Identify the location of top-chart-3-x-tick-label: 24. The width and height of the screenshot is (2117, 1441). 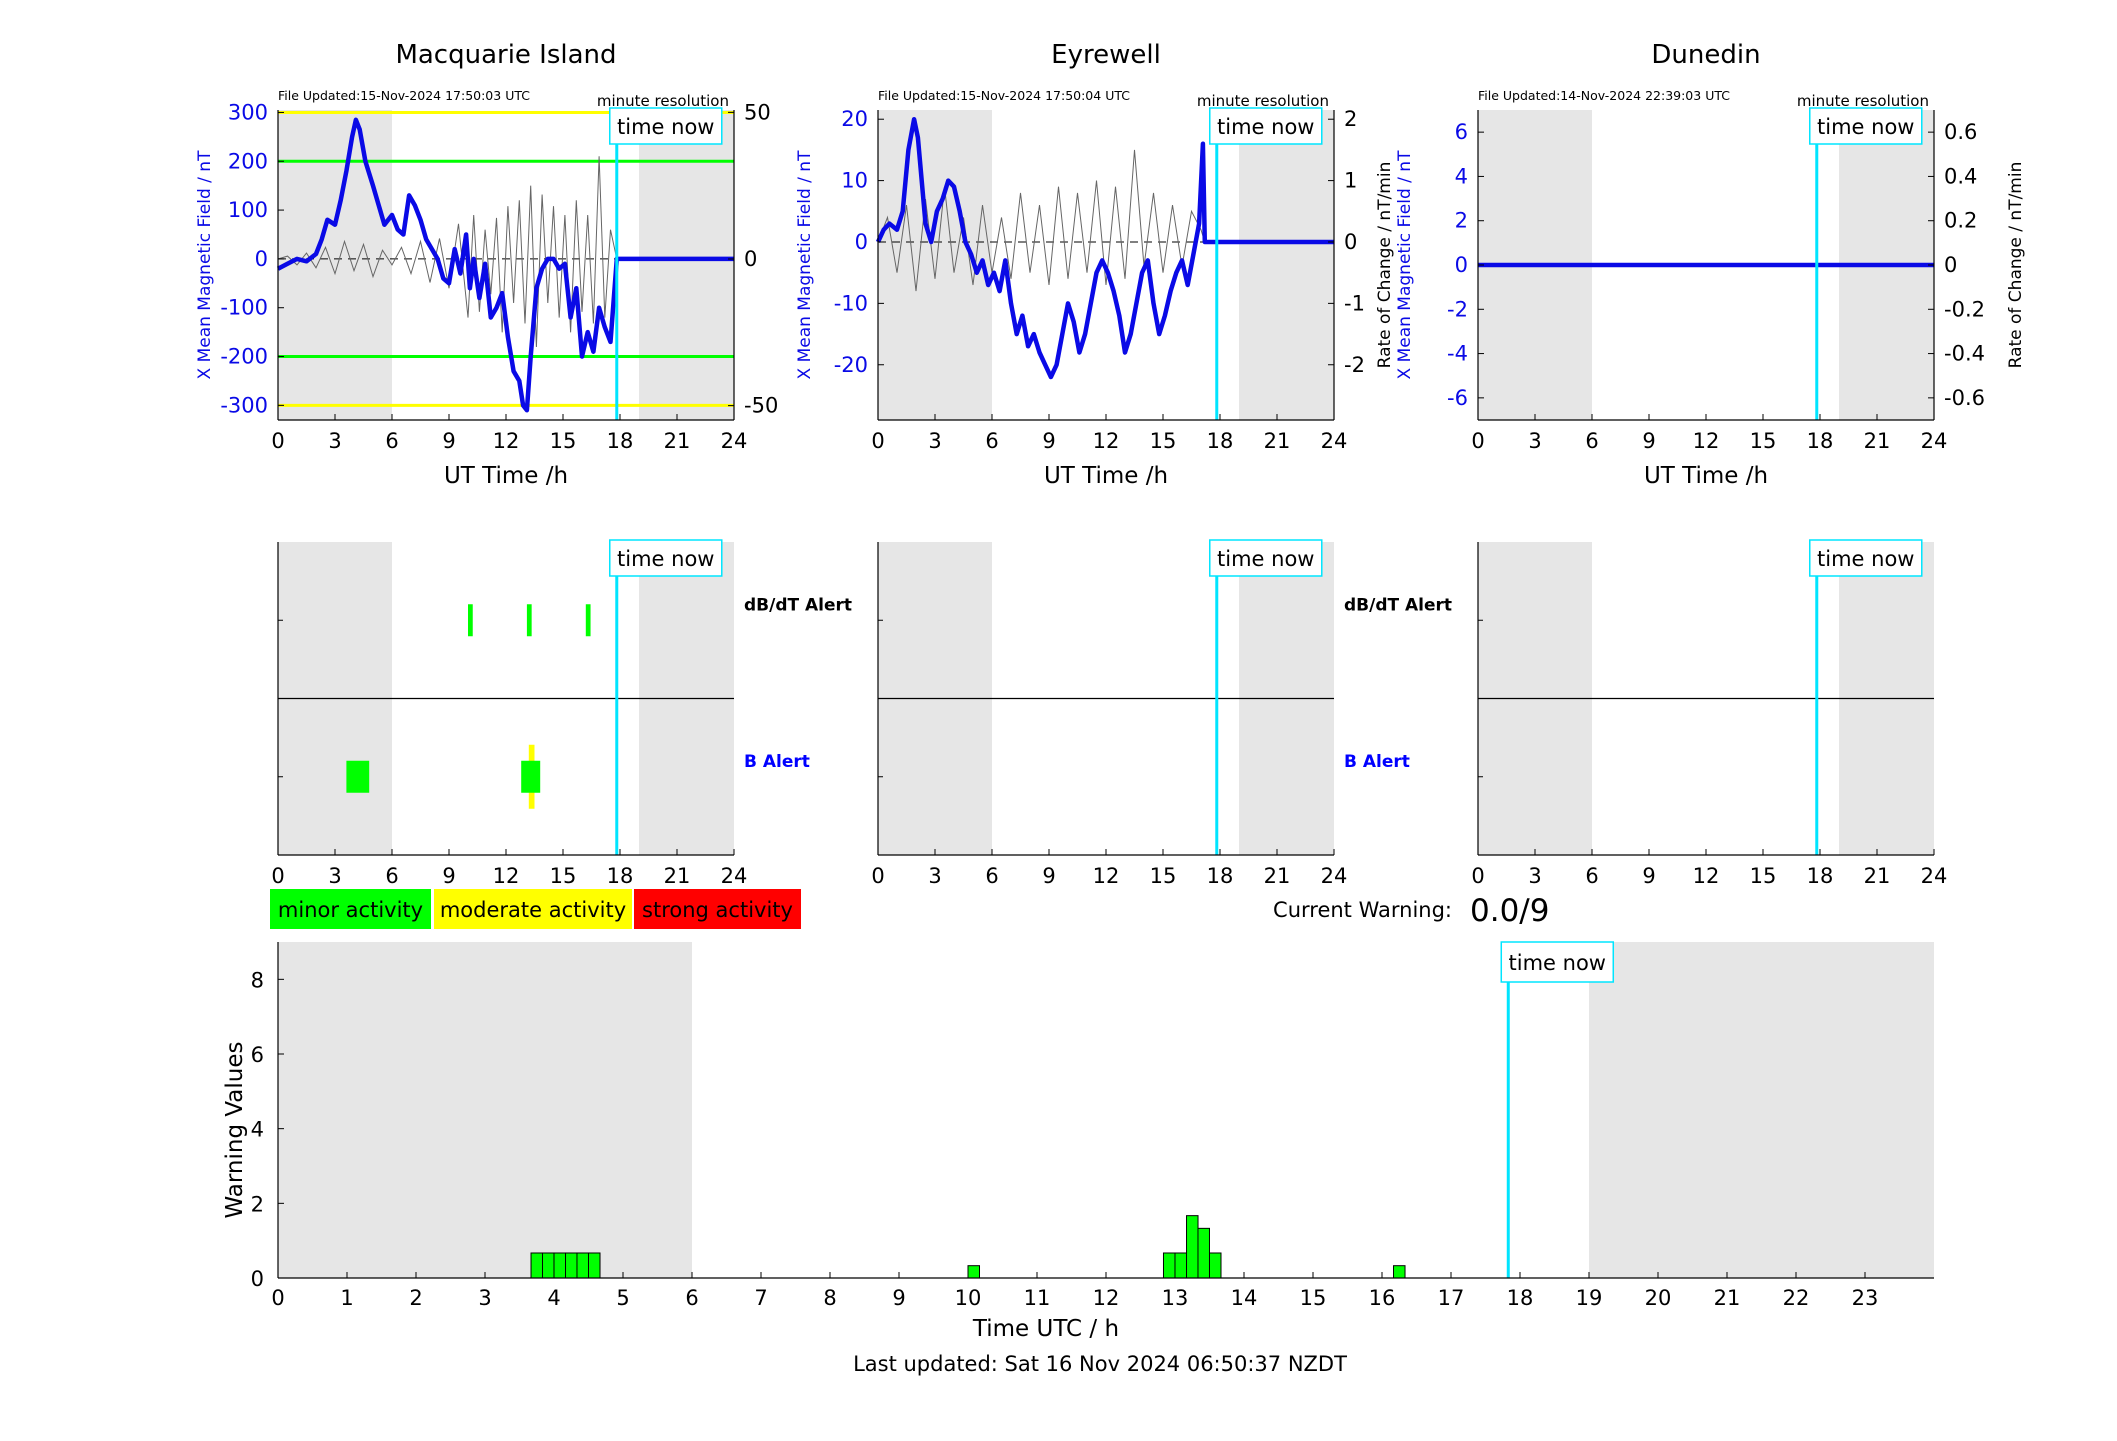
(1934, 441).